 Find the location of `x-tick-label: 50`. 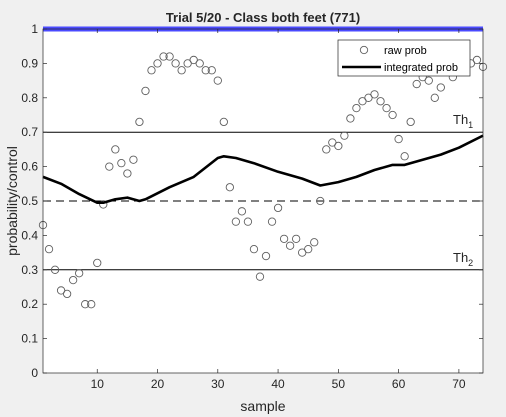

x-tick-label: 50 is located at coordinates (339, 384).